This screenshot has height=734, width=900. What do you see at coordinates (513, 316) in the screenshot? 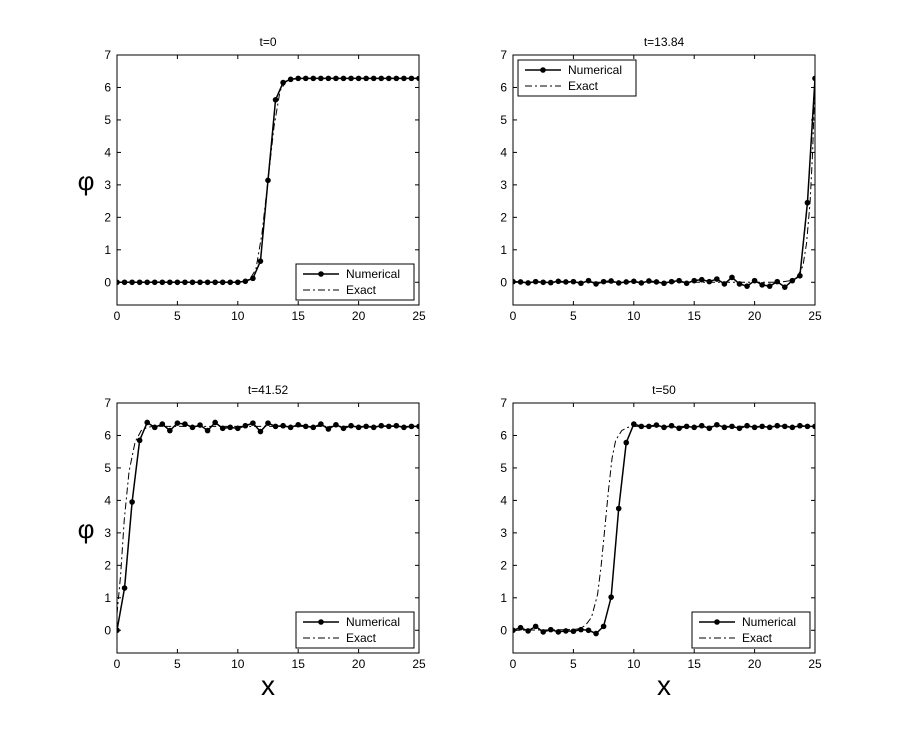
I see `x-tick-label: 0` at bounding box center [513, 316].